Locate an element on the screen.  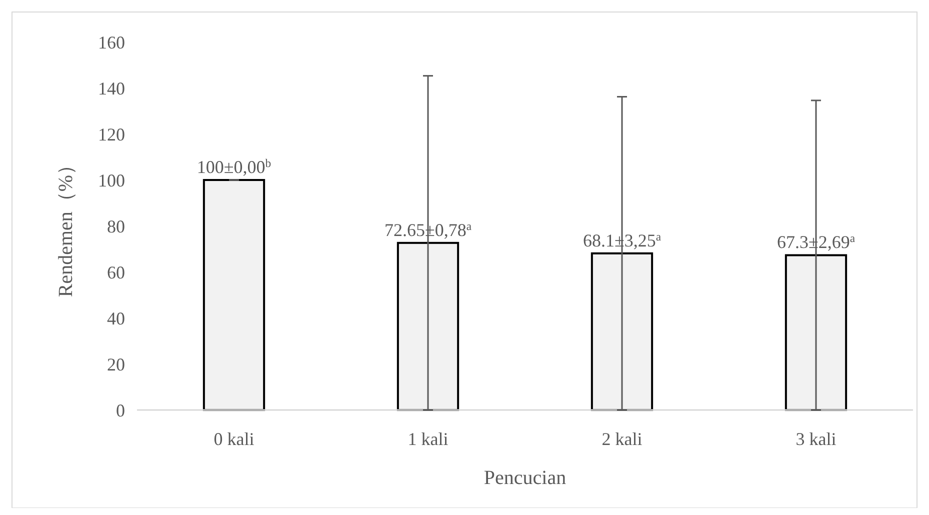
y-tick-label: 120 is located at coordinates (111, 134).